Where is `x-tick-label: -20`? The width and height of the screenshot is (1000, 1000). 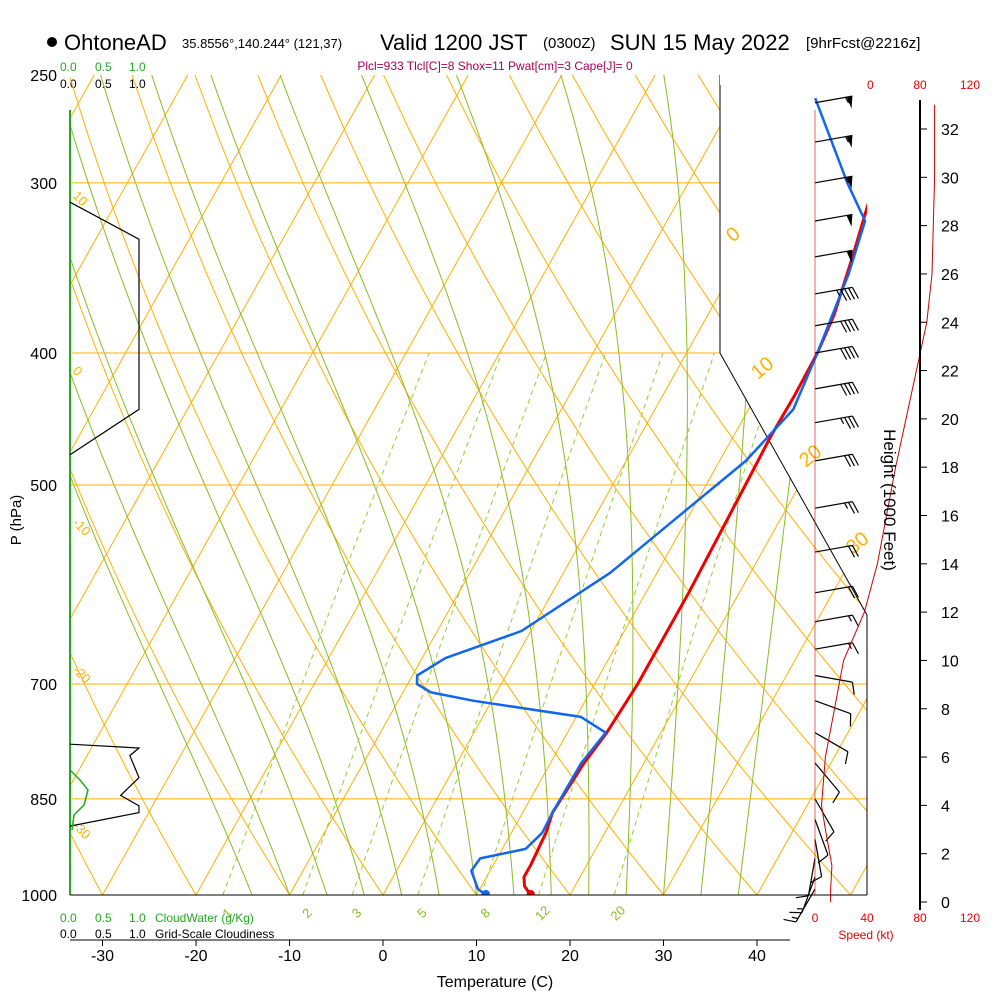 x-tick-label: -20 is located at coordinates (195, 956).